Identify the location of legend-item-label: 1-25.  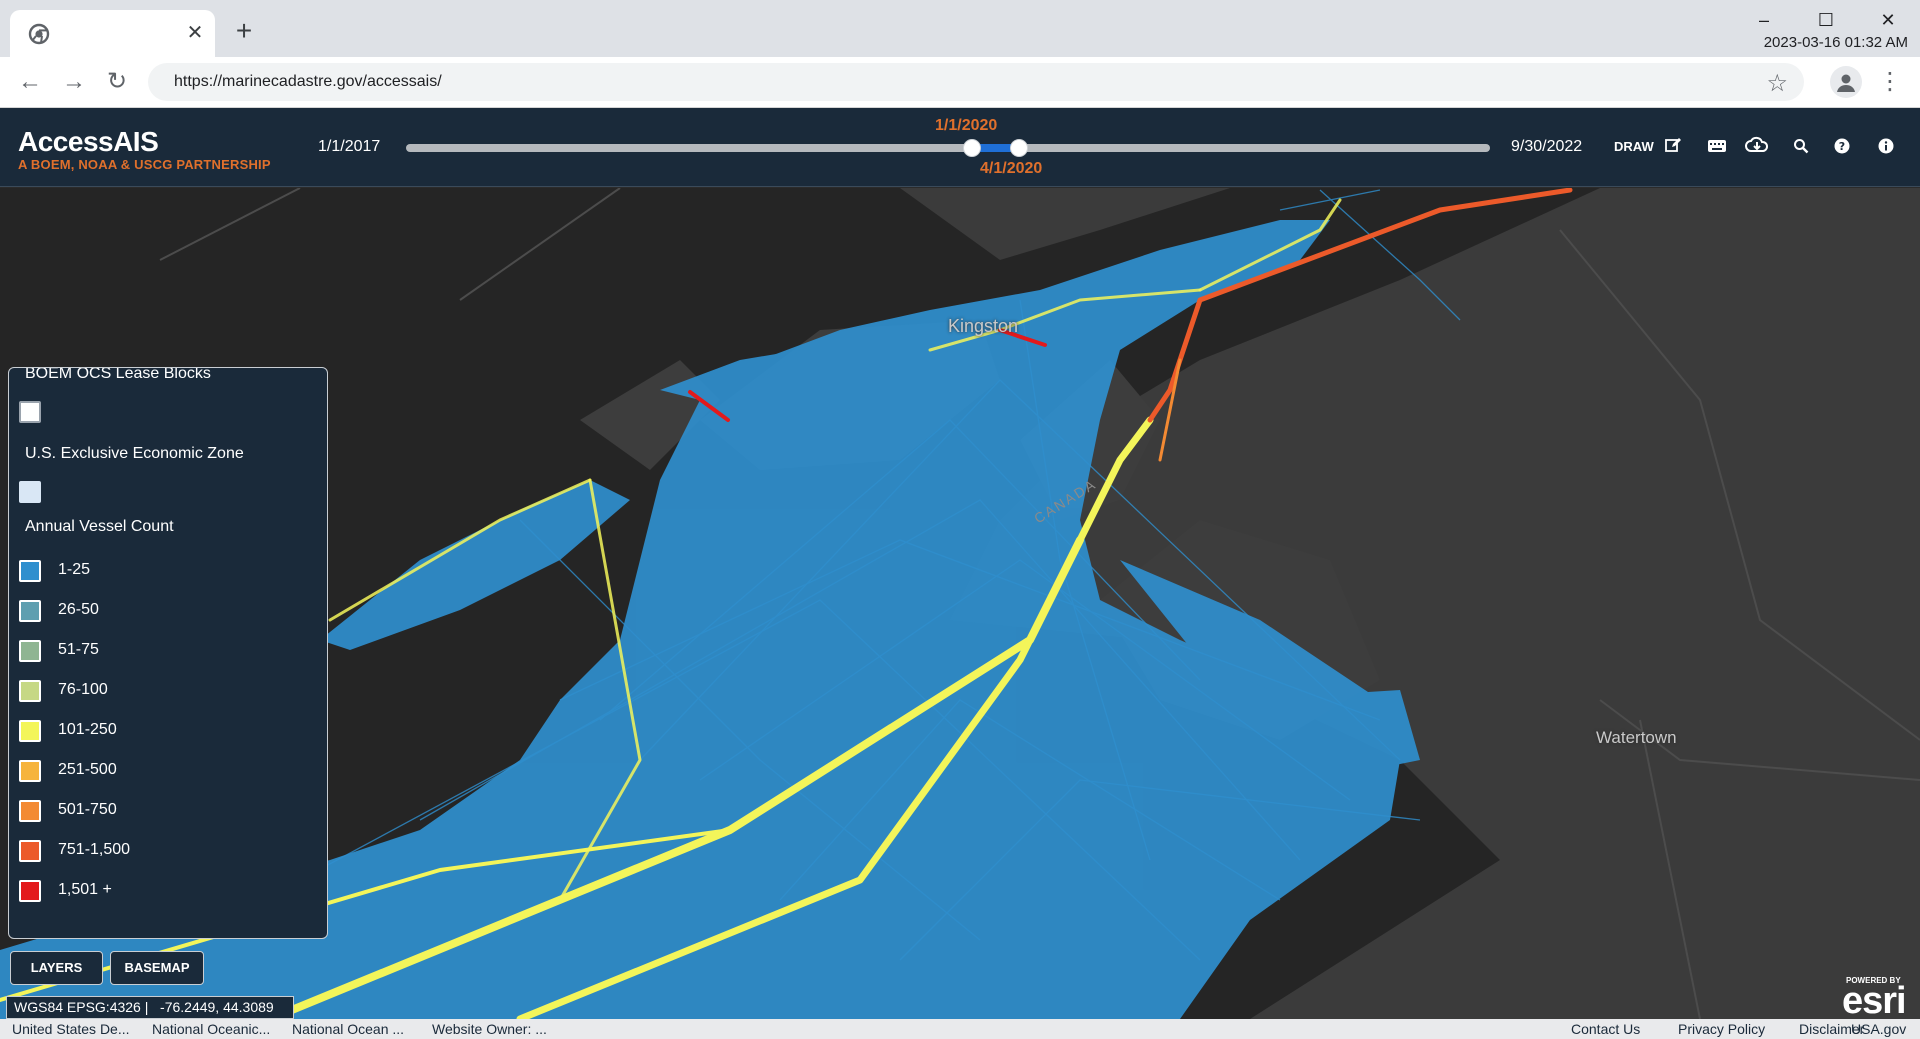
(74, 569).